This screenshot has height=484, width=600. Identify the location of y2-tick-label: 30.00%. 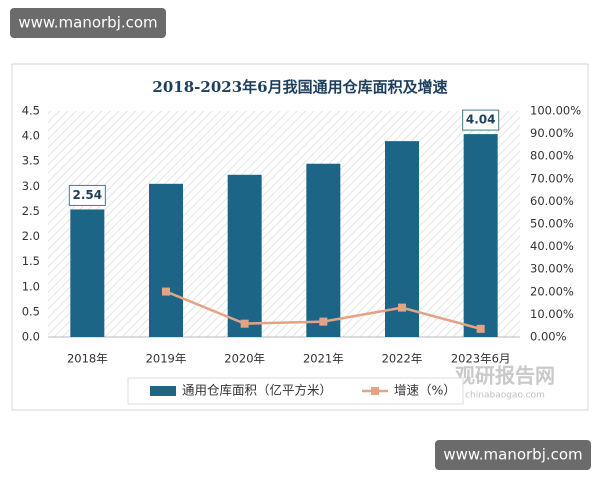
(552, 269).